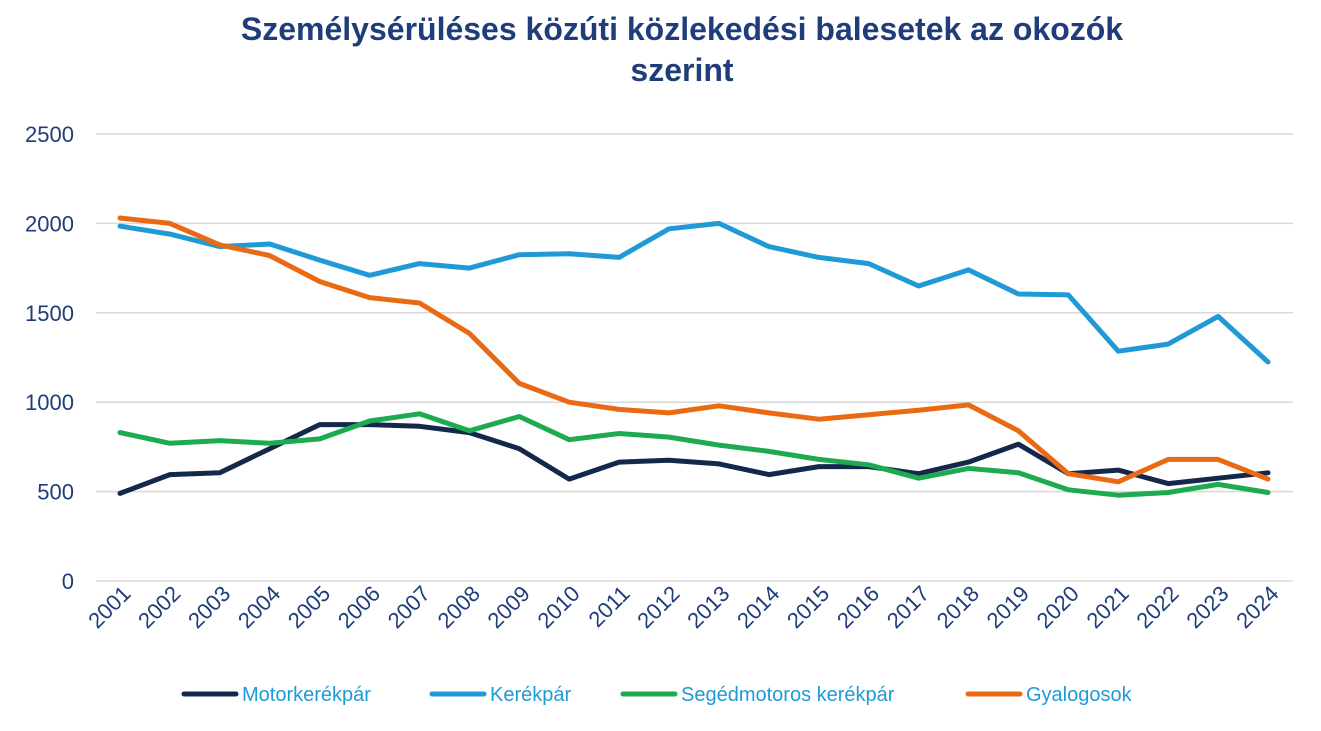  What do you see at coordinates (306, 695) in the screenshot?
I see `legend-label: Motorkerékpár` at bounding box center [306, 695].